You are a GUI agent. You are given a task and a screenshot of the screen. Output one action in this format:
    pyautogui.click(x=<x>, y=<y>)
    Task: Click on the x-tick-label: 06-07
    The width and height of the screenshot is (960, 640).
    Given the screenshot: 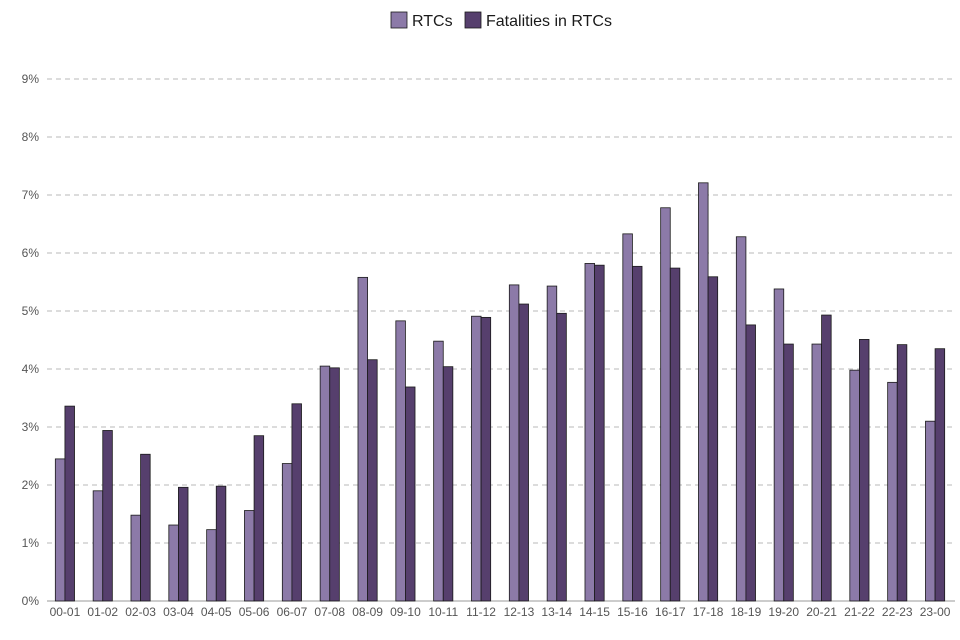 What is the action you would take?
    pyautogui.click(x=292, y=612)
    